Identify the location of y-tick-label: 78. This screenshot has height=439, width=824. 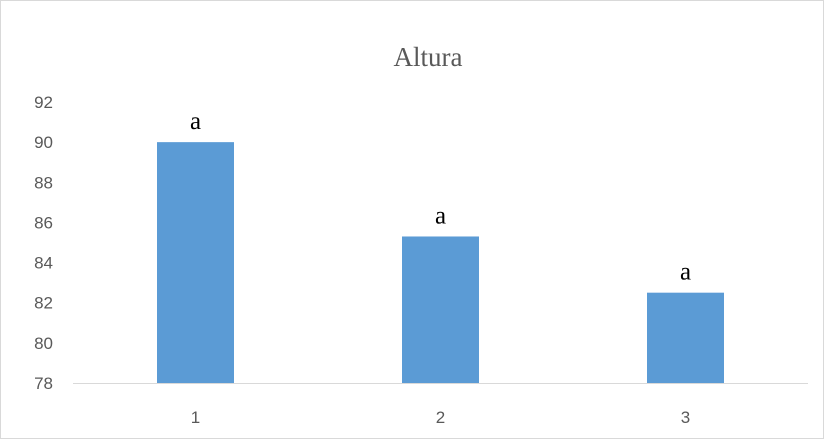
(43, 383).